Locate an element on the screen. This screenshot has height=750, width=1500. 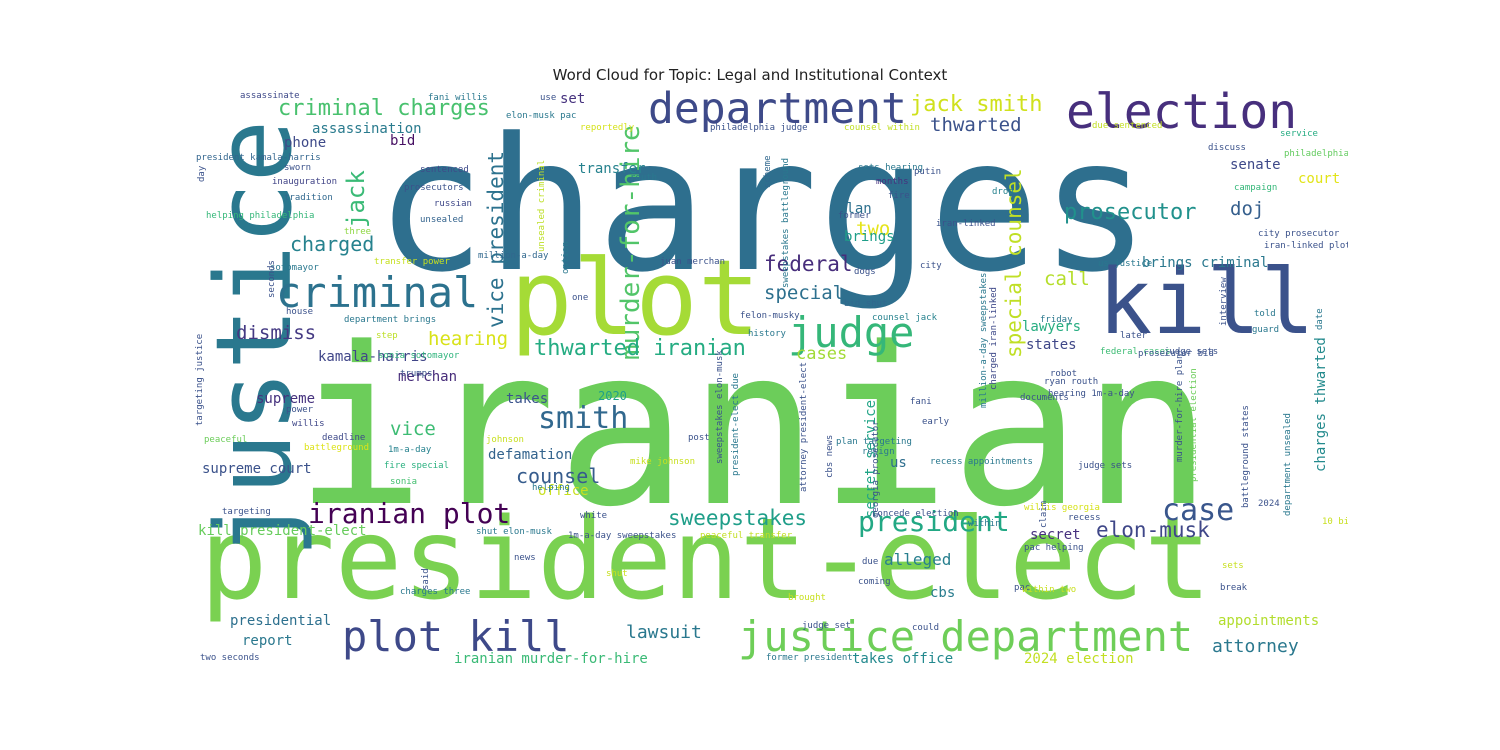
word: judge is located at coordinates (851, 332).